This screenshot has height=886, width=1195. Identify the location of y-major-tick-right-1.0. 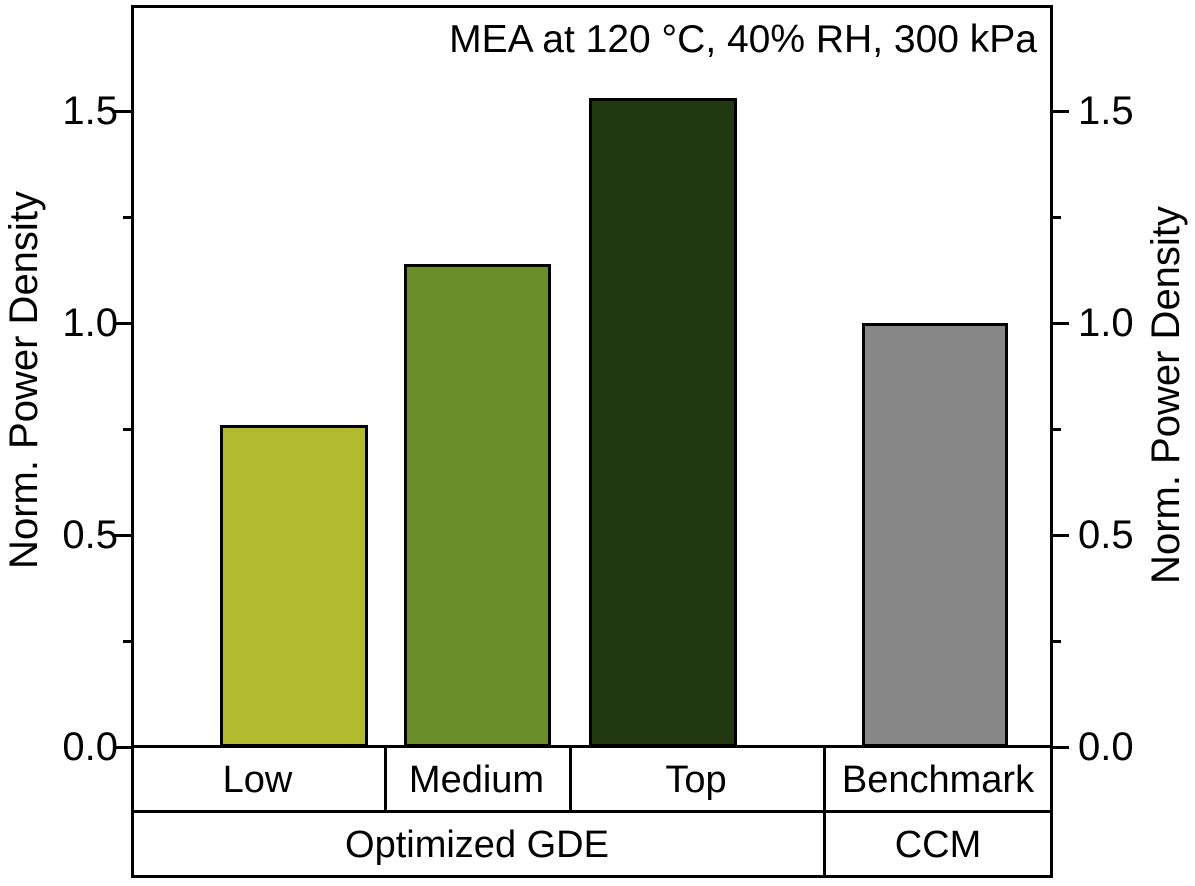
(1059, 323).